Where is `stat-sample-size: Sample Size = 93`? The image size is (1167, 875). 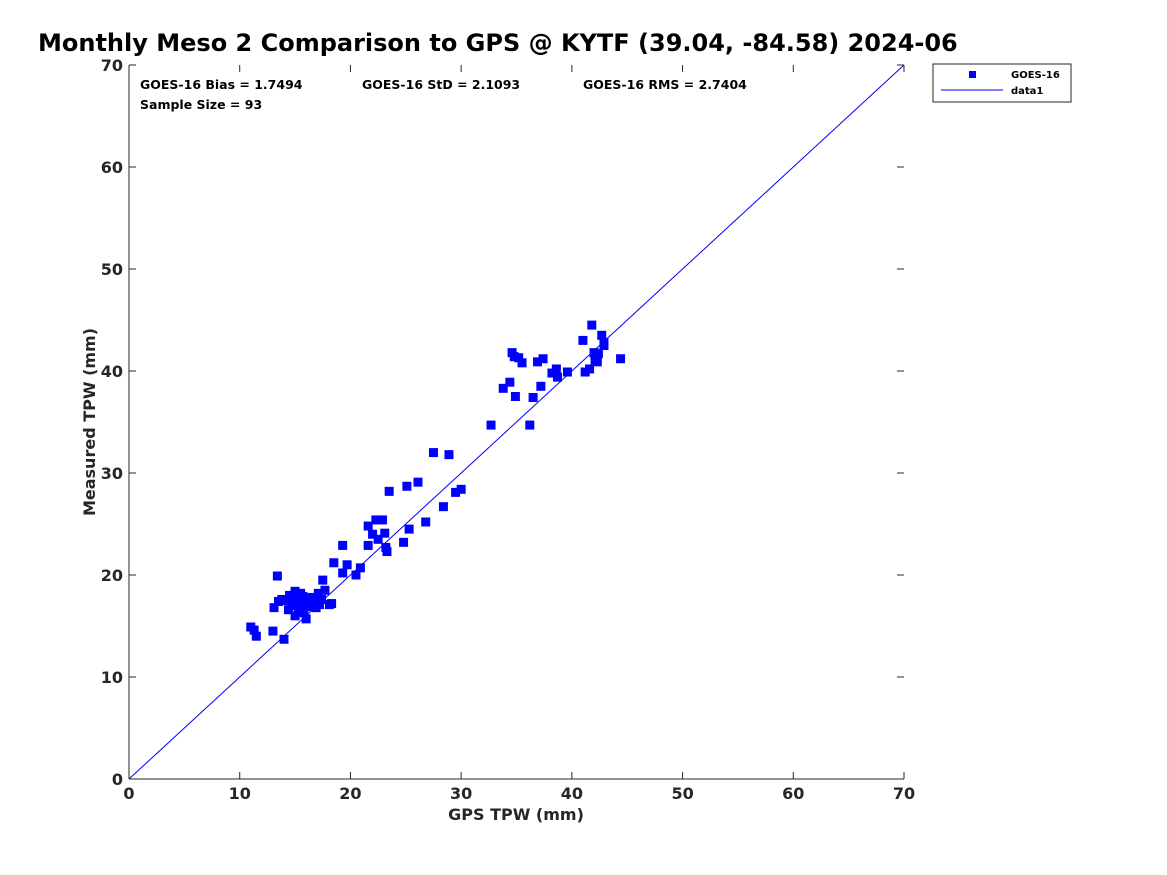 stat-sample-size: Sample Size = 93 is located at coordinates (201, 104).